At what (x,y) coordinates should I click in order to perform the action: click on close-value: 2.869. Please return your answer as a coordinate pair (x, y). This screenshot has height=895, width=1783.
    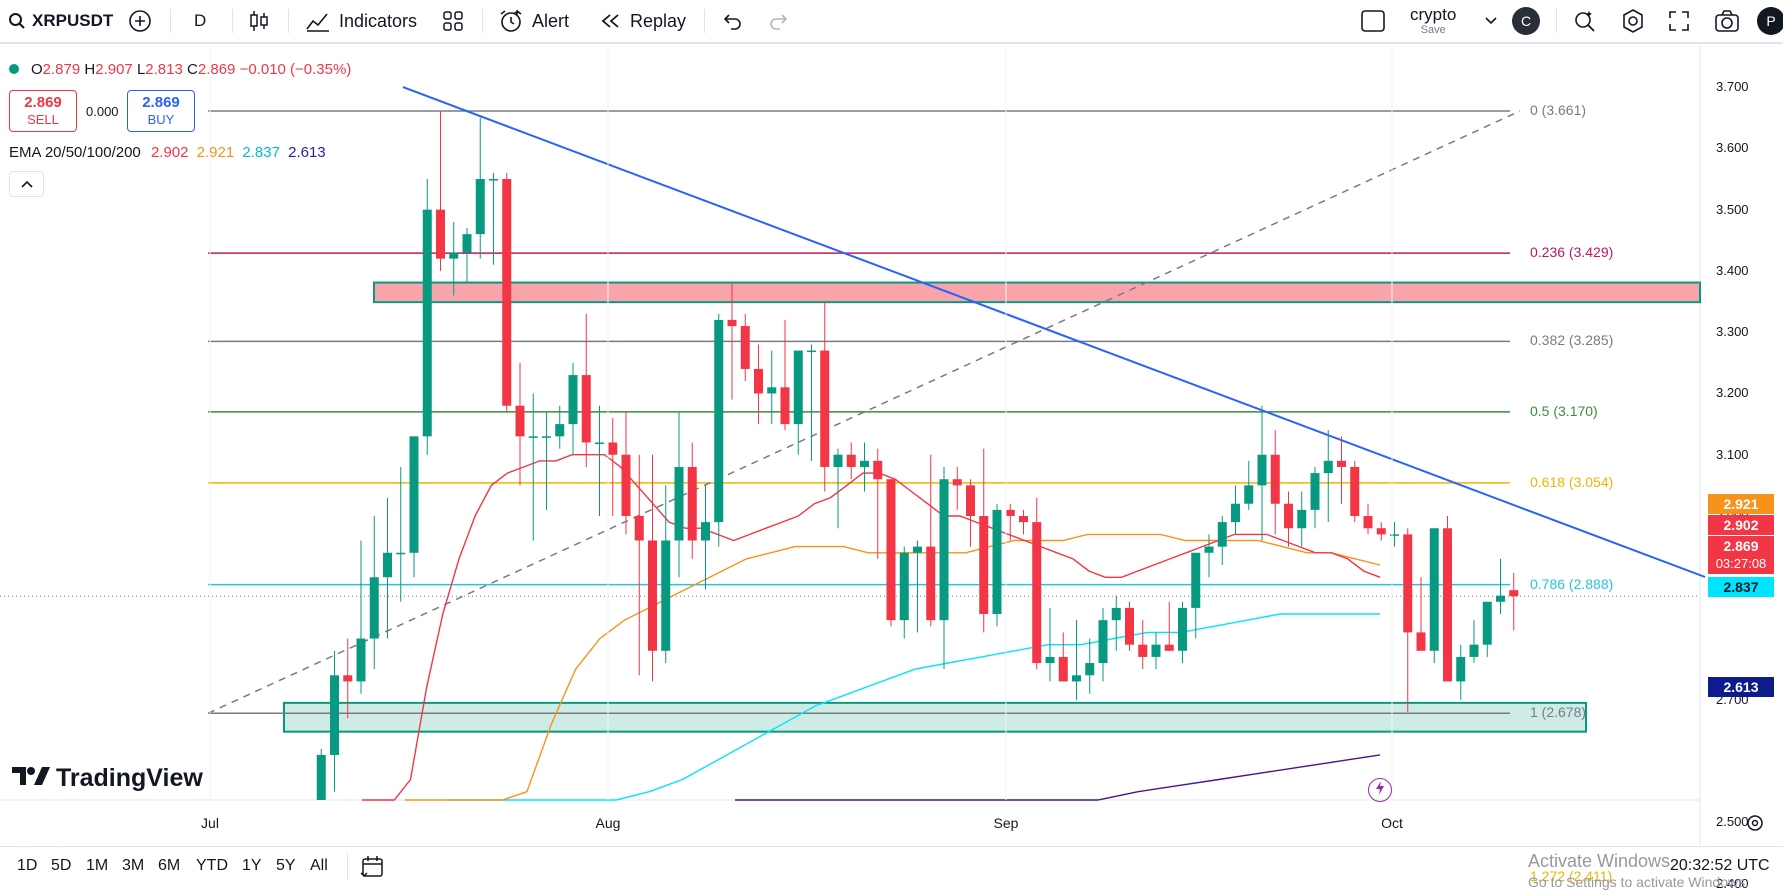
    Looking at the image, I should click on (216, 69).